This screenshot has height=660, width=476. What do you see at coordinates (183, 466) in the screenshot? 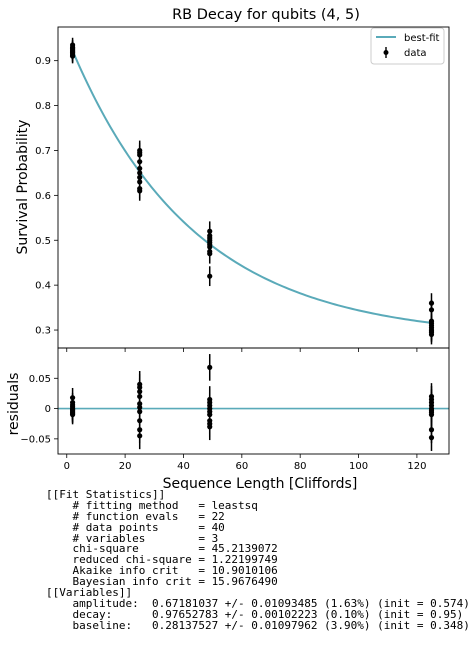
I see `x-tick-label: 40` at bounding box center [183, 466].